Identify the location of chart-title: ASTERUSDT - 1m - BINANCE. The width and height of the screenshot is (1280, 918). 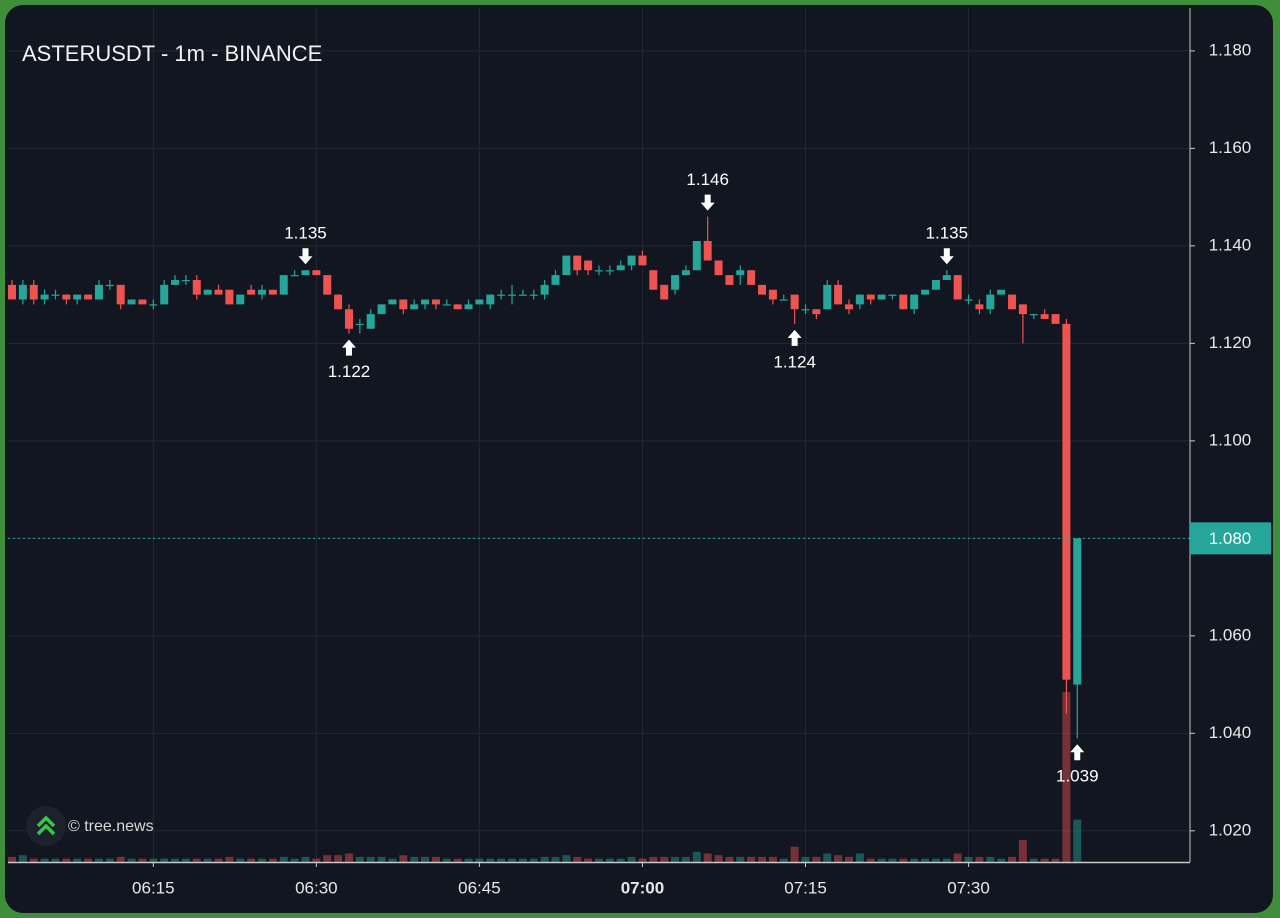
(172, 53).